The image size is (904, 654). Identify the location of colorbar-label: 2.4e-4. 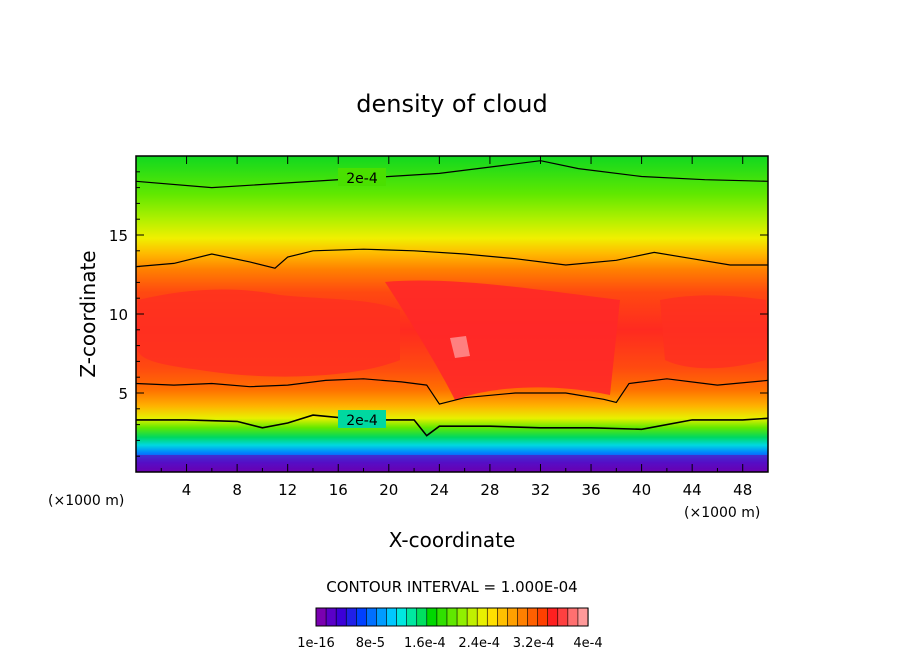
(479, 643).